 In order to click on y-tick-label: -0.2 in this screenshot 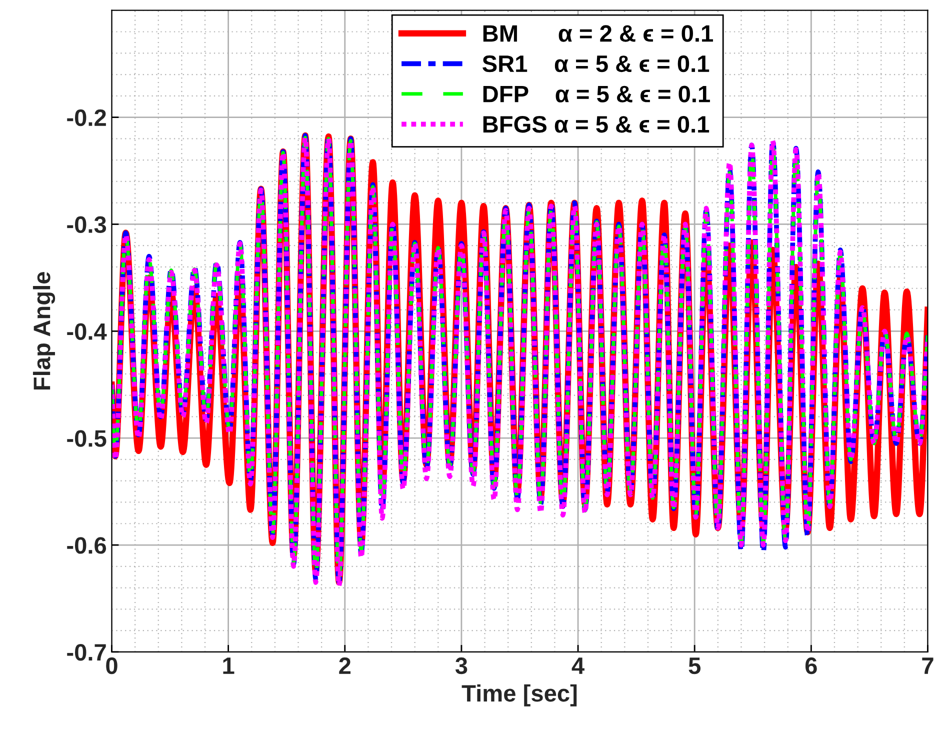, I will do `click(86, 117)`.